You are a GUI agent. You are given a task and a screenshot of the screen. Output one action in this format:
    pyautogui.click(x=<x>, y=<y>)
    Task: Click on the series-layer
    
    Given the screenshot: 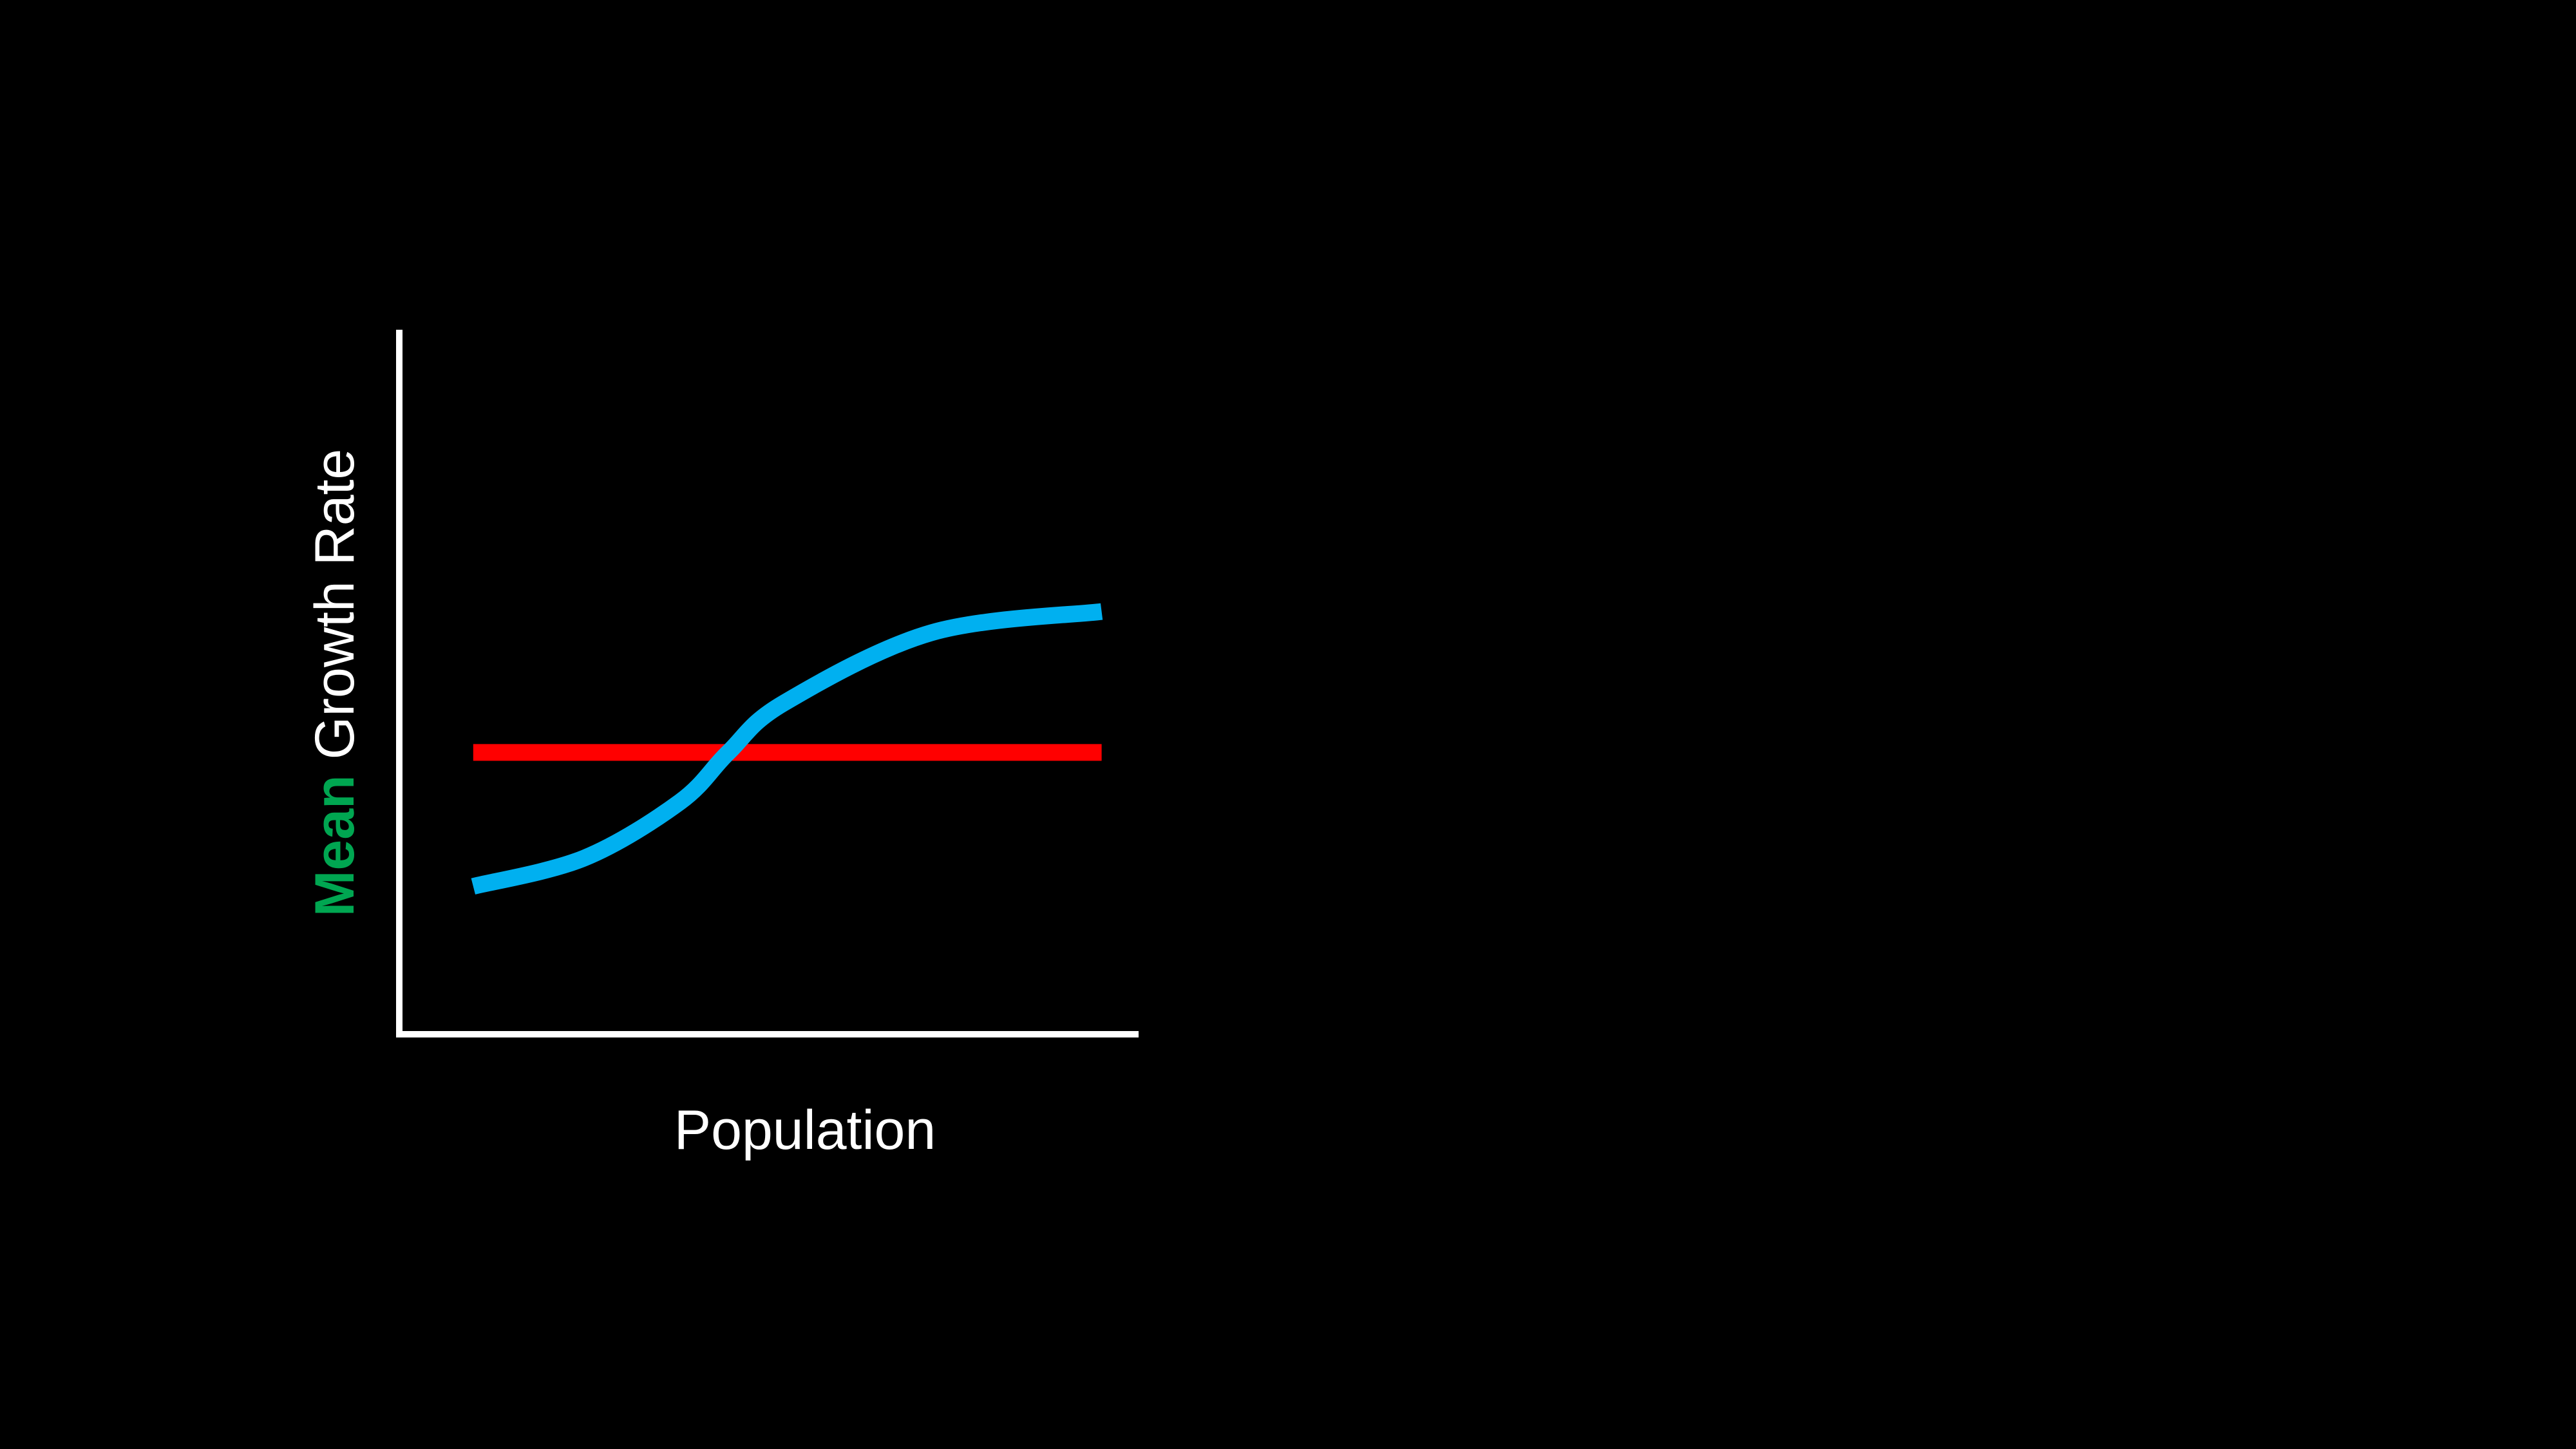 What is the action you would take?
    pyautogui.click(x=787, y=749)
    